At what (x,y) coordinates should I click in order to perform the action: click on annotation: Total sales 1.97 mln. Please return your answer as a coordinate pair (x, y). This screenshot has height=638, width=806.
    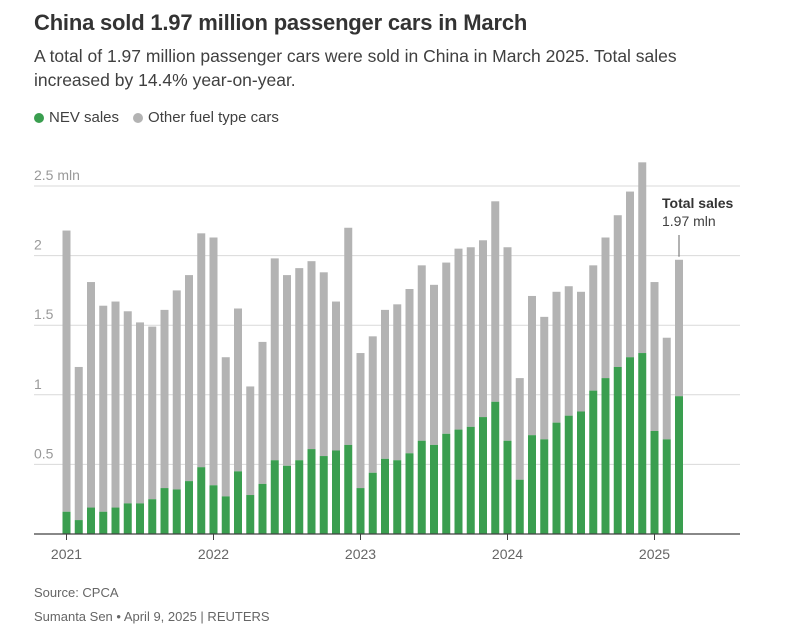
    Looking at the image, I should click on (698, 226).